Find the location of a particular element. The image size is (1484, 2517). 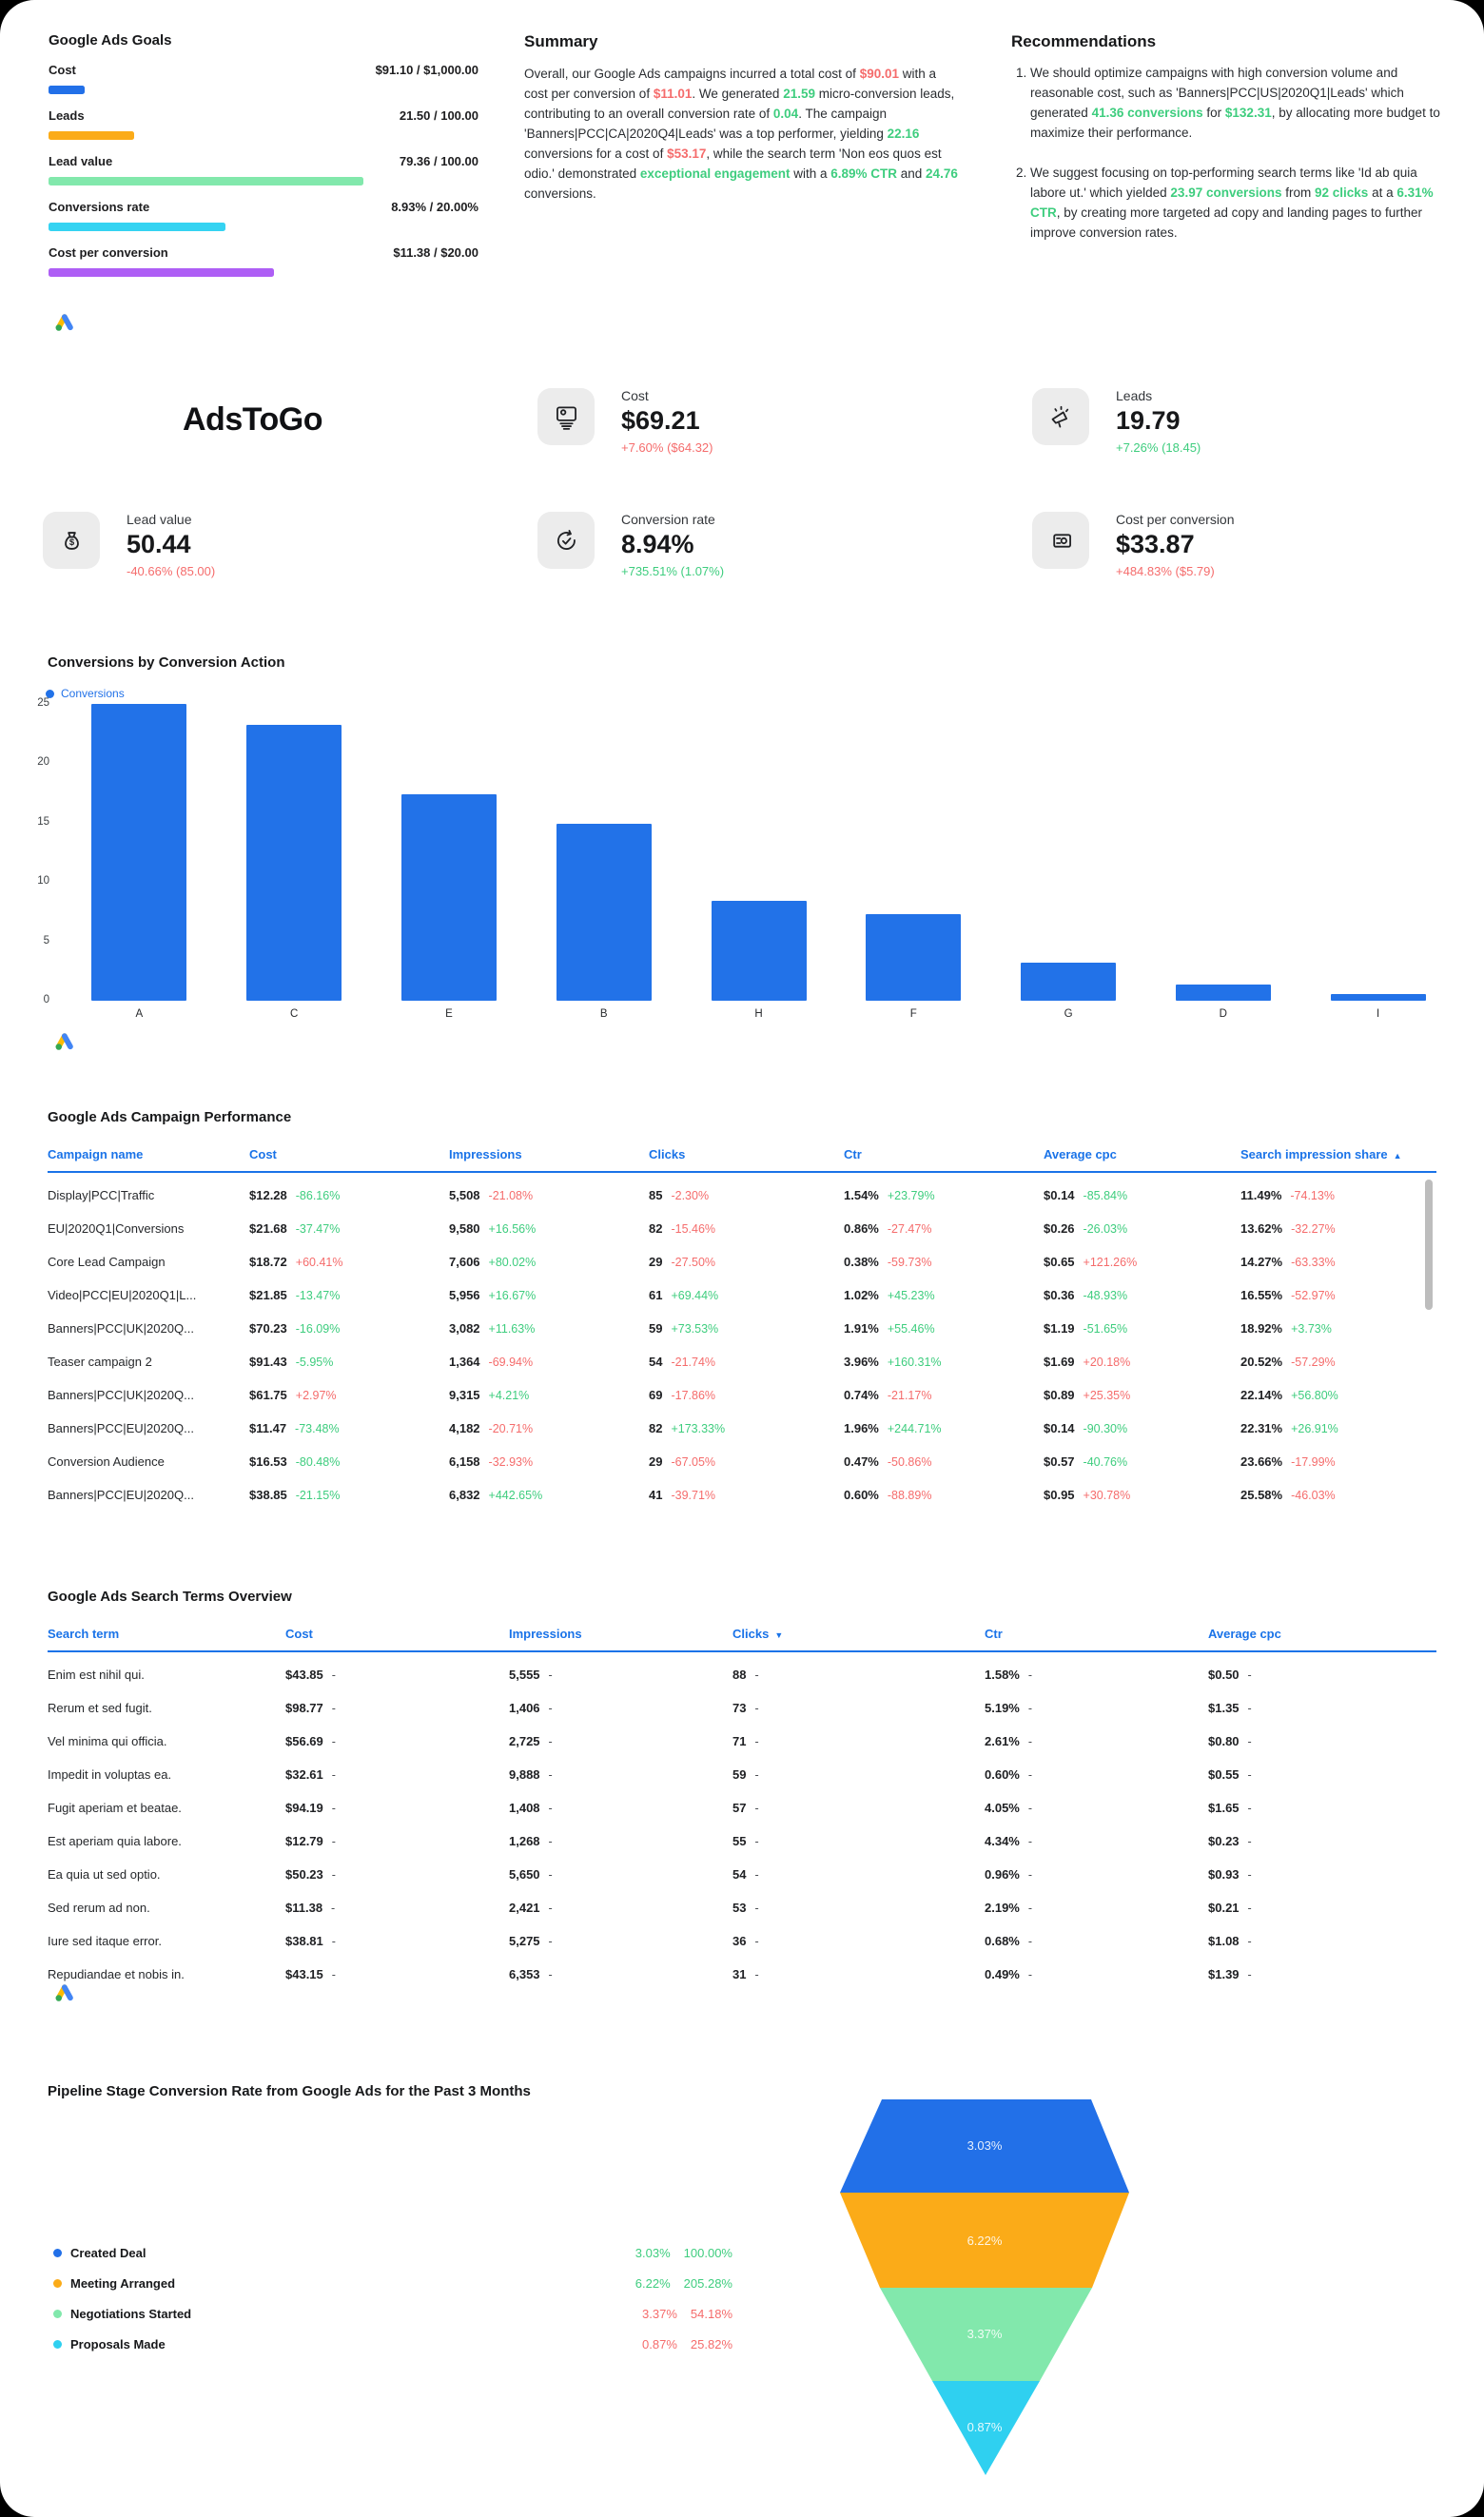

highlight-value: 41.36 conversions is located at coordinates (1147, 113).